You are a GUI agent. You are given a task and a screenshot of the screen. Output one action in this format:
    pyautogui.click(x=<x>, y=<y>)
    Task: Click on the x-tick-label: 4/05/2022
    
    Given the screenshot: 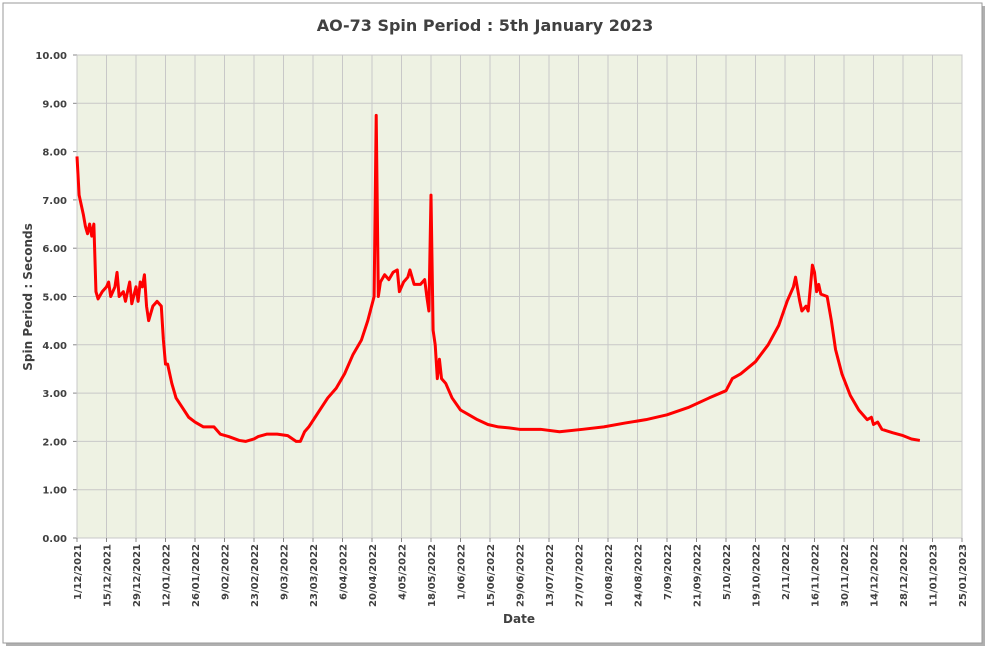 What is the action you would take?
    pyautogui.click(x=403, y=572)
    